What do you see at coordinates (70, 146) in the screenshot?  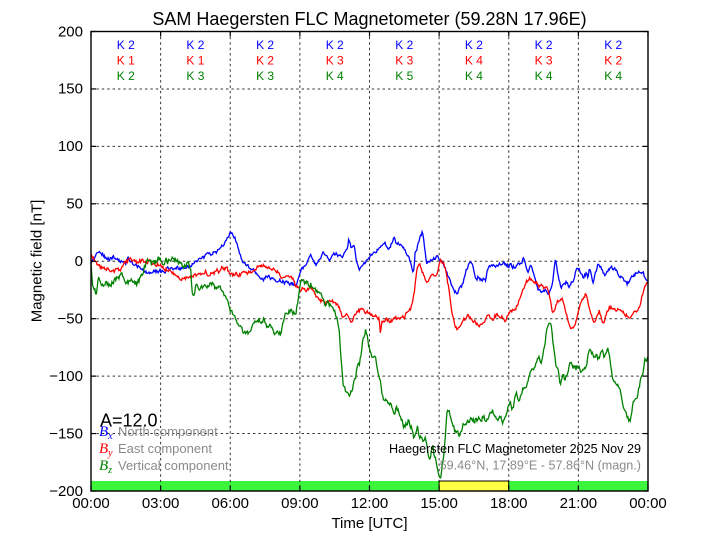 I see `svg-text: 100` at bounding box center [70, 146].